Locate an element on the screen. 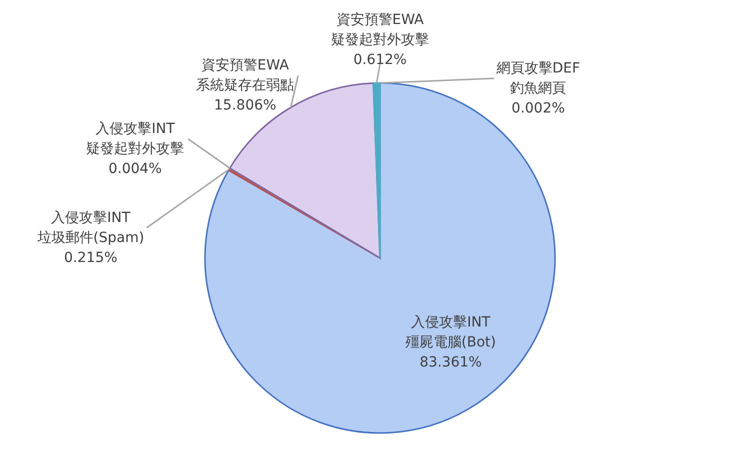 This screenshot has height=449, width=750. slice-label: 入侵攻擊INT 殭屍電腦(Bot) is located at coordinates (450, 332).